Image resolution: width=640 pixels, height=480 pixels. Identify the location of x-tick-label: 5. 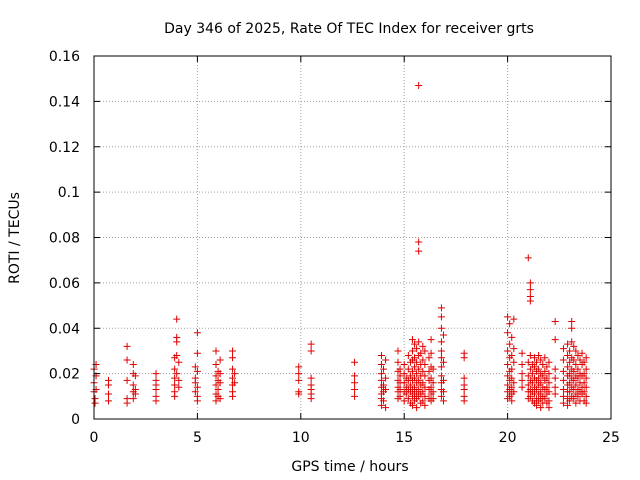
(197, 438).